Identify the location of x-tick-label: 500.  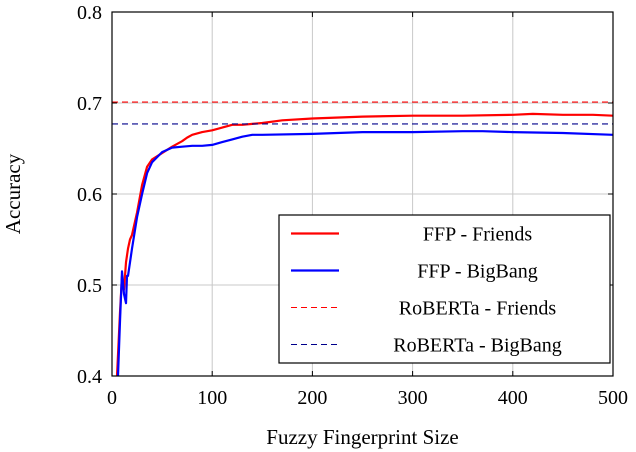
(613, 398).